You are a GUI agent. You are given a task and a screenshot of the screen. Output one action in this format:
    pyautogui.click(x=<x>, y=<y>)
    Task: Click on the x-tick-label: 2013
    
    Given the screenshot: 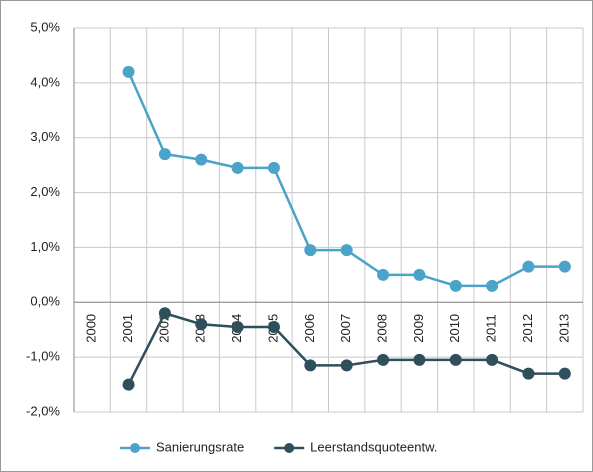 What is the action you would take?
    pyautogui.click(x=563, y=328)
    